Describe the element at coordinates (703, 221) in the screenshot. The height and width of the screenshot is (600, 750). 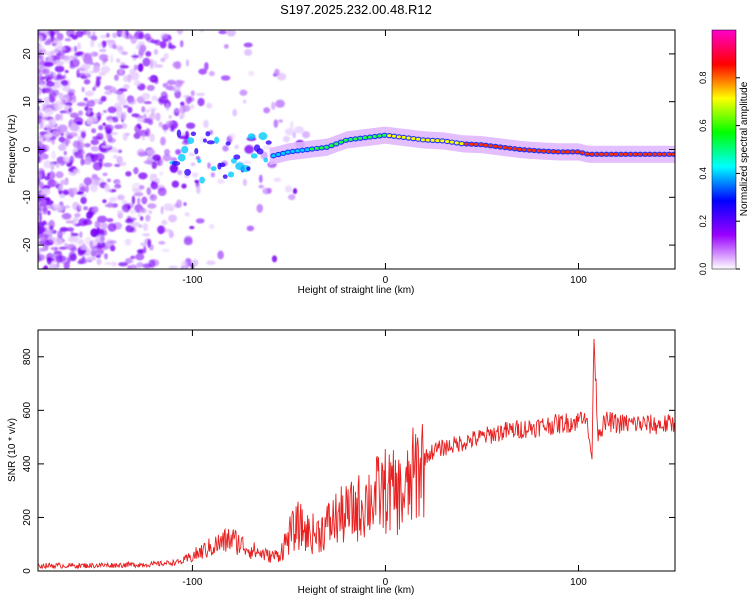
I see `colorbar-tick-label: 0.2` at that location.